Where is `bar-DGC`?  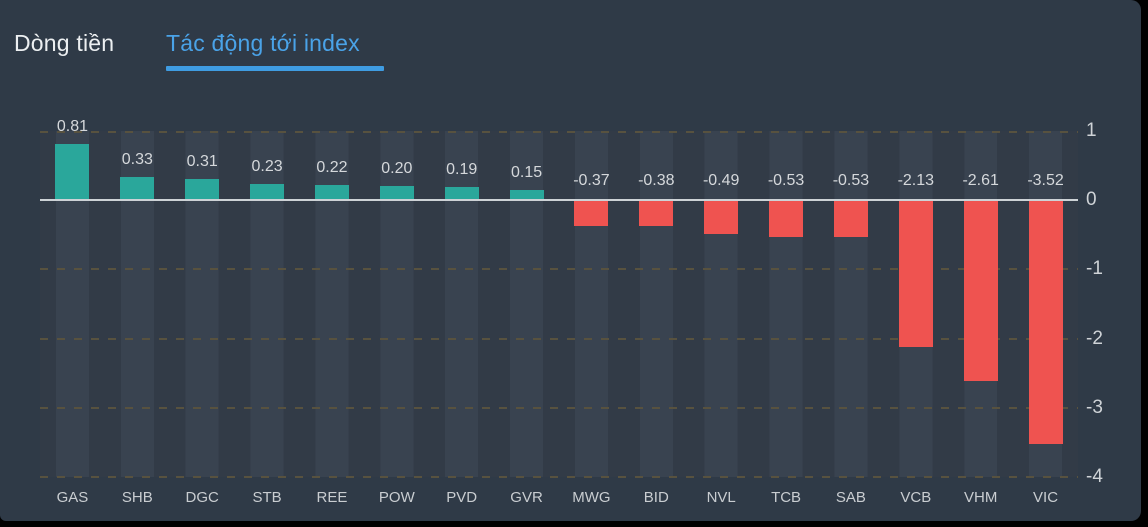 bar-DGC is located at coordinates (202, 190).